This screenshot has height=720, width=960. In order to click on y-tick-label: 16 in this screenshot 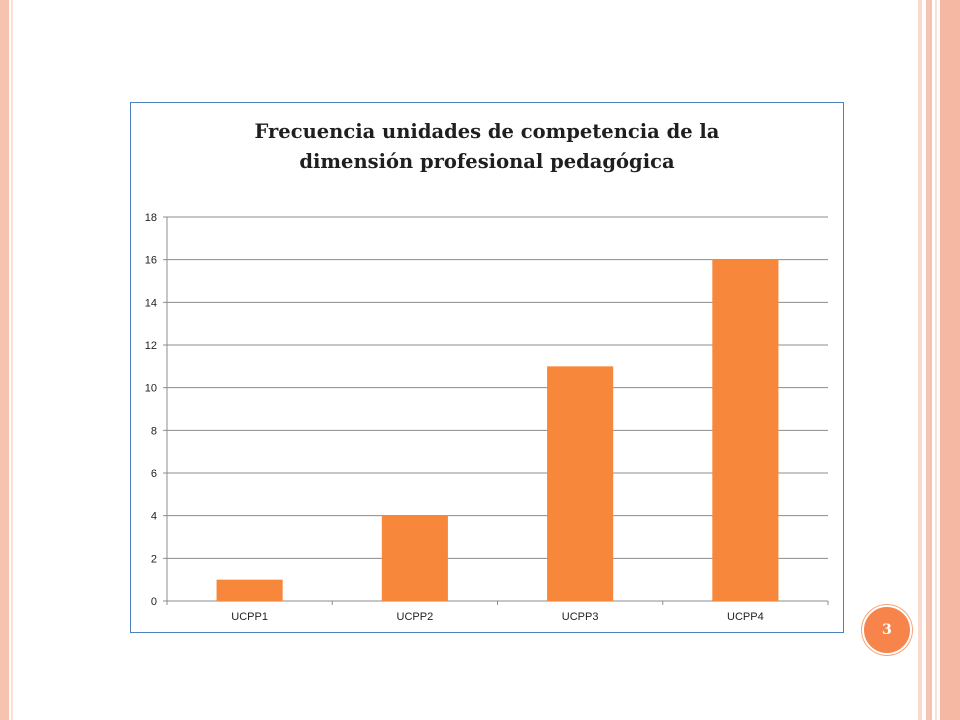, I will do `click(151, 261)`.